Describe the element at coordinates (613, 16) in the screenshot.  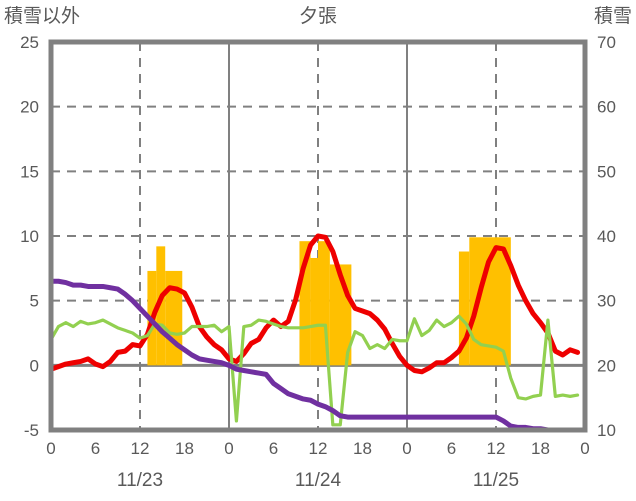
I see `right-axis-title: 積雪` at that location.